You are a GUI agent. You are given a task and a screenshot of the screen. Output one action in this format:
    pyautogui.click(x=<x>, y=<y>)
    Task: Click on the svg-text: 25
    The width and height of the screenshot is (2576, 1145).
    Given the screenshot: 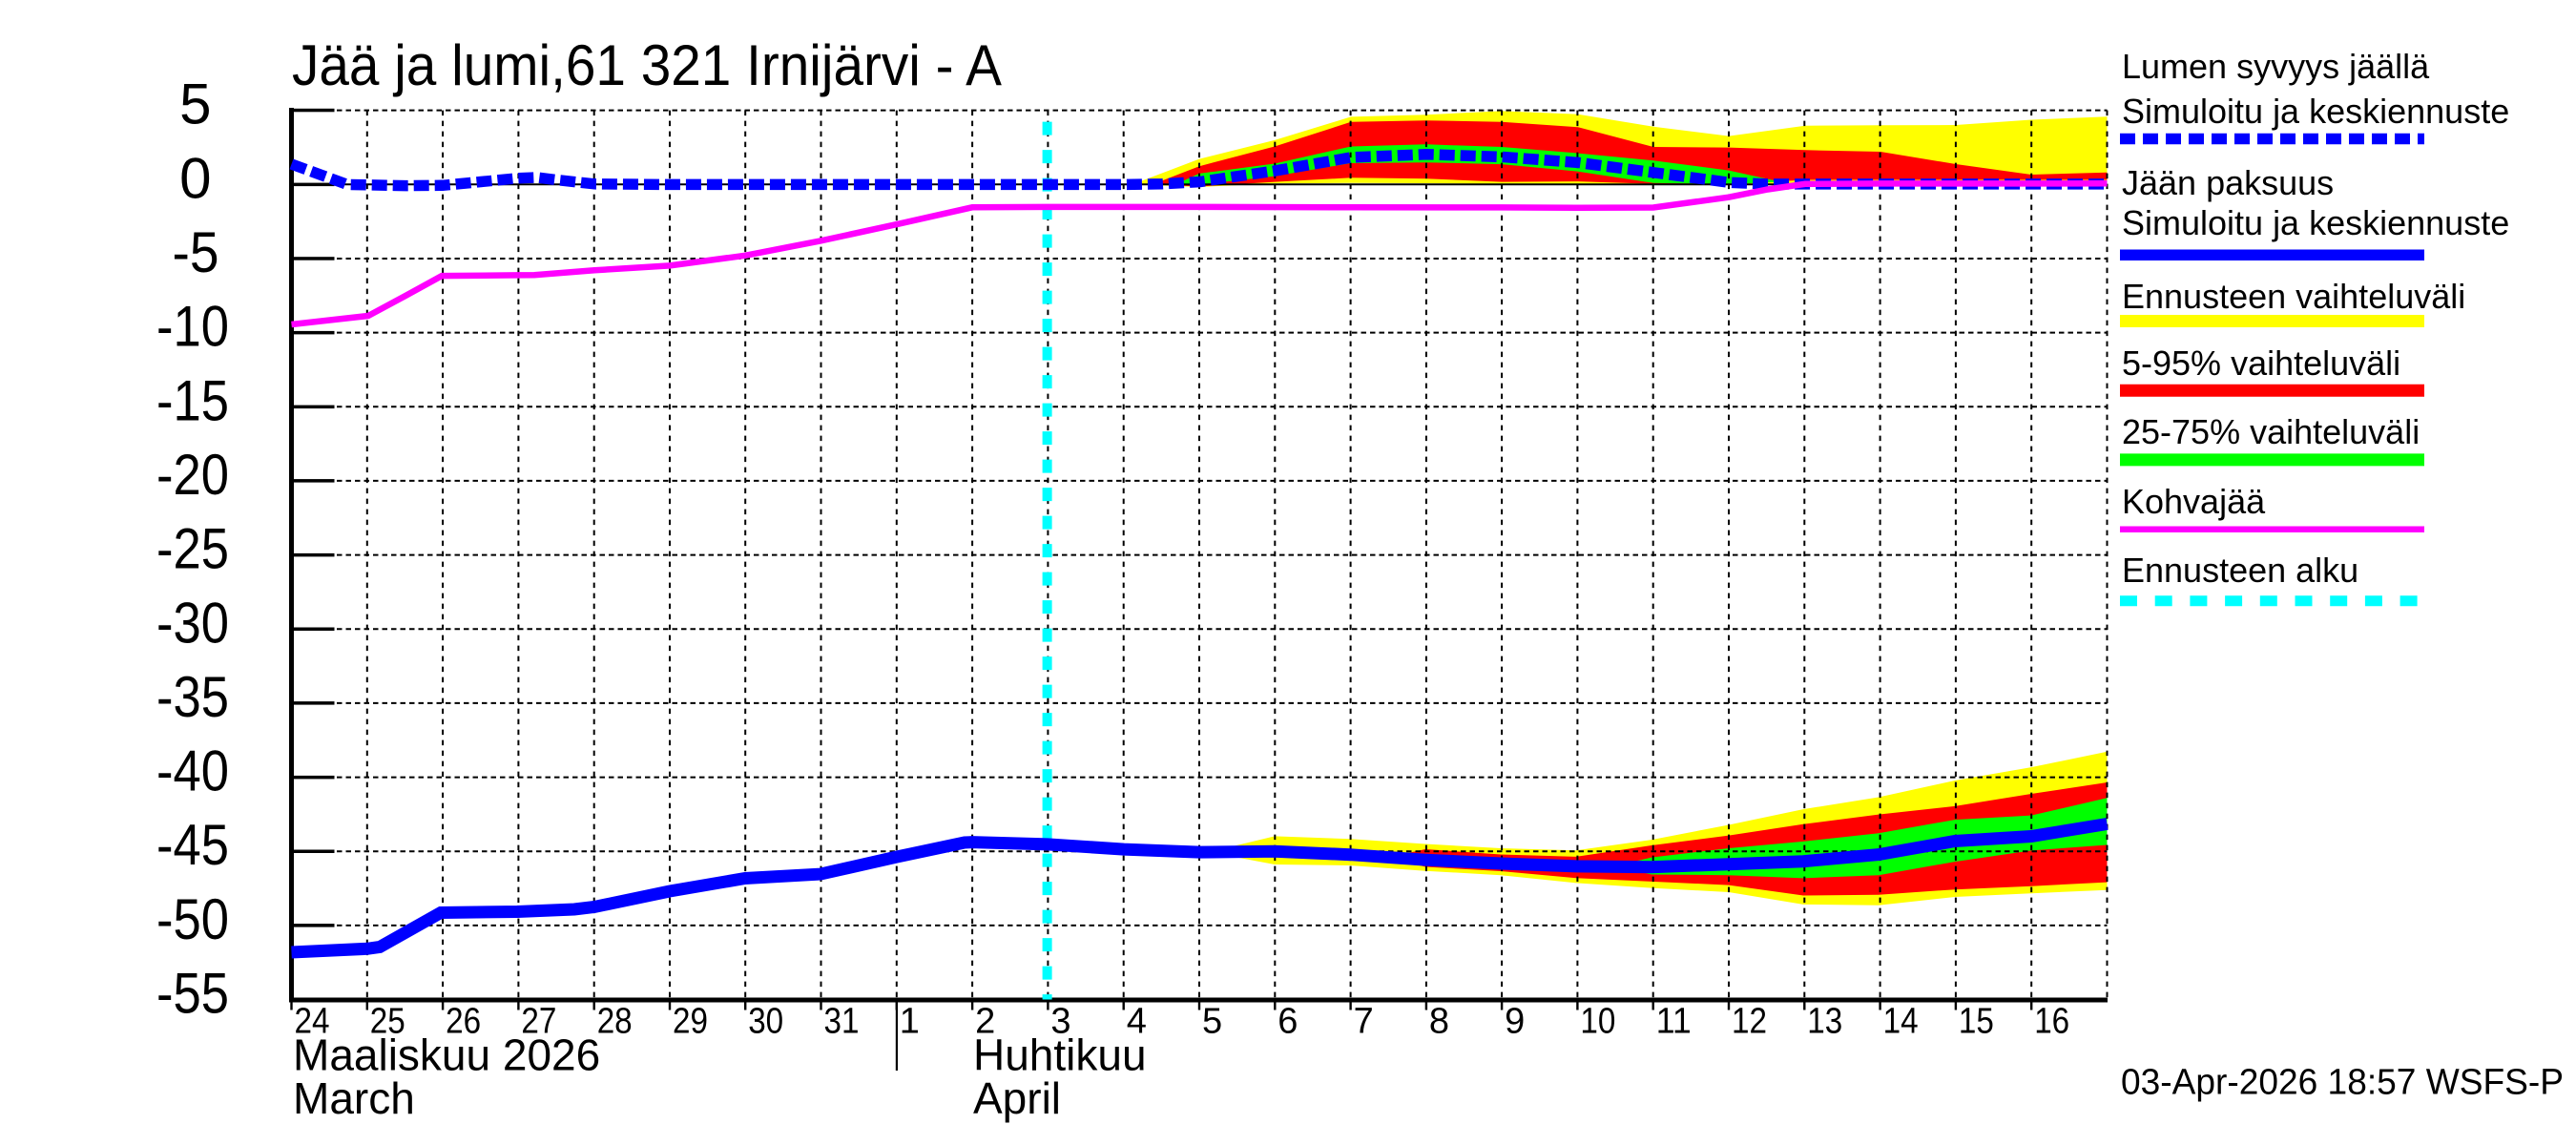 What is the action you would take?
    pyautogui.click(x=387, y=1021)
    